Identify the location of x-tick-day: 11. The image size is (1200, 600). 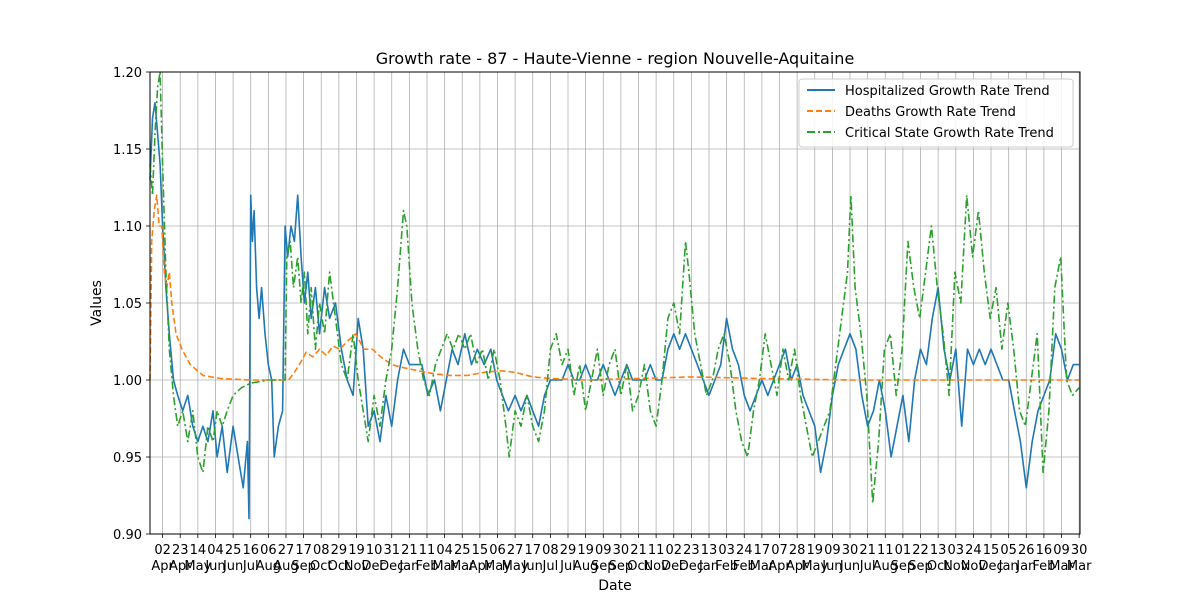
(656, 550).